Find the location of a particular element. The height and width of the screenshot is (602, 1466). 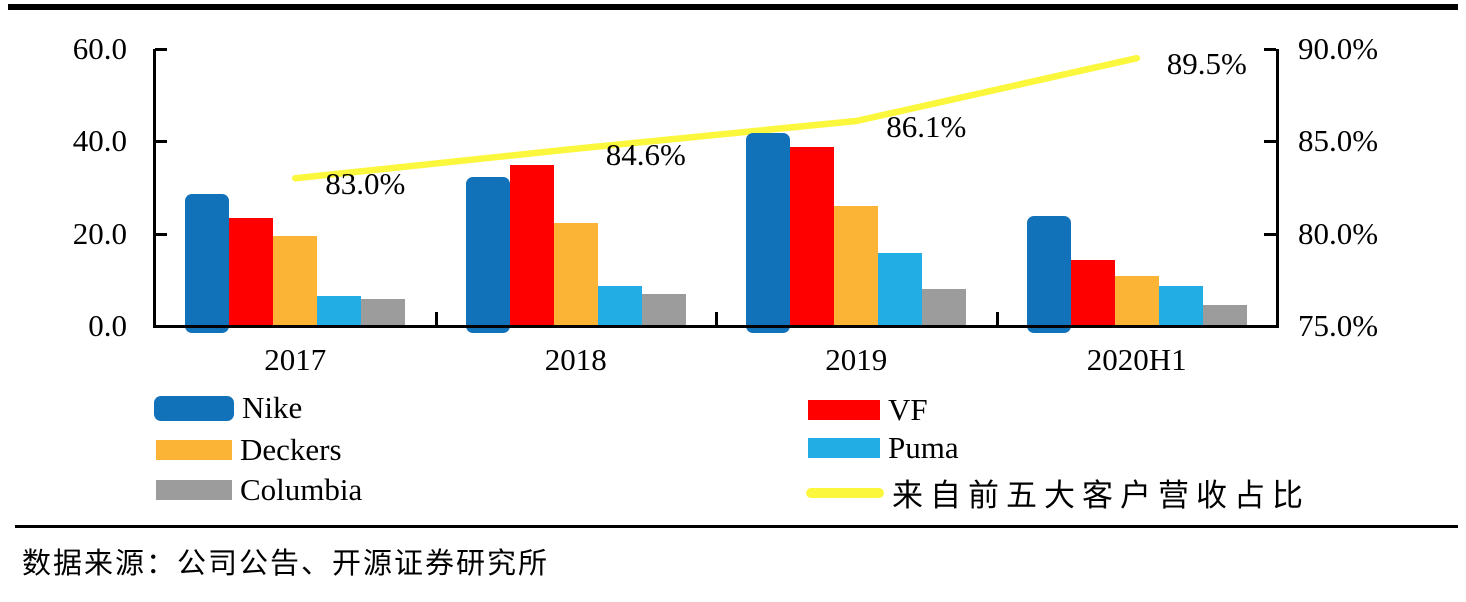

category-label: 2017 is located at coordinates (295, 359).